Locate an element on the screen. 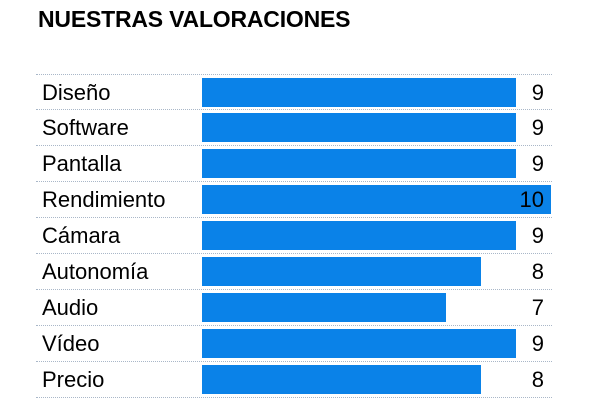 Image resolution: width=608 pixels, height=416 pixels. rating-row: Pantalla 9 is located at coordinates (294, 164).